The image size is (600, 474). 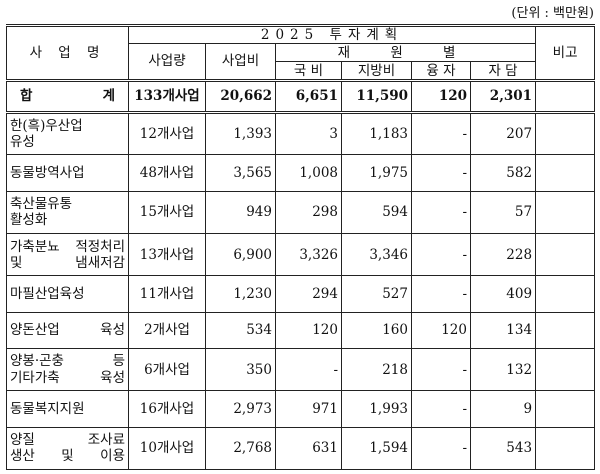 What do you see at coordinates (167, 134) in the screenshot?
I see `quantity-cell: 12개사업` at bounding box center [167, 134].